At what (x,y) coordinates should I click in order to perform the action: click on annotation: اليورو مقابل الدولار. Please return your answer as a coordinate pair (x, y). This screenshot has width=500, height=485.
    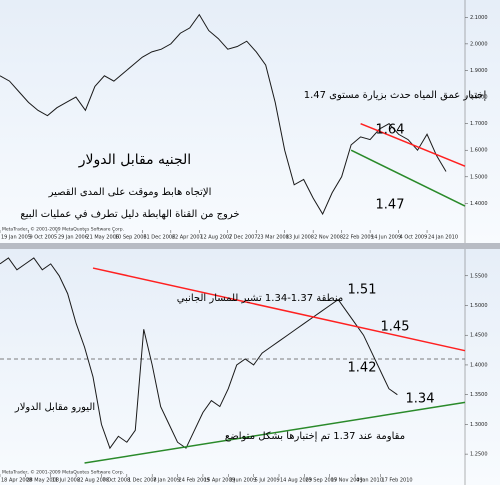
    Looking at the image, I should click on (54, 407).